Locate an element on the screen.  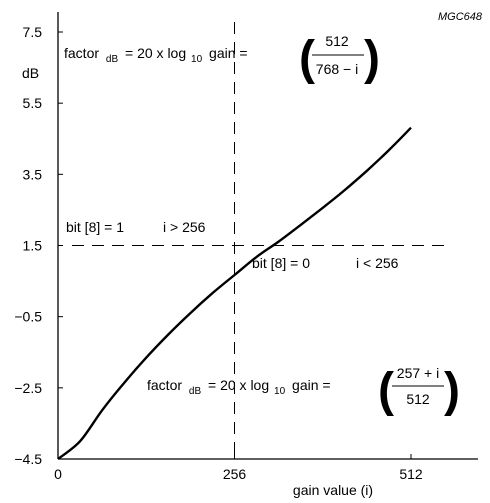
y-tick-label: −2.5 is located at coordinates (28, 388).